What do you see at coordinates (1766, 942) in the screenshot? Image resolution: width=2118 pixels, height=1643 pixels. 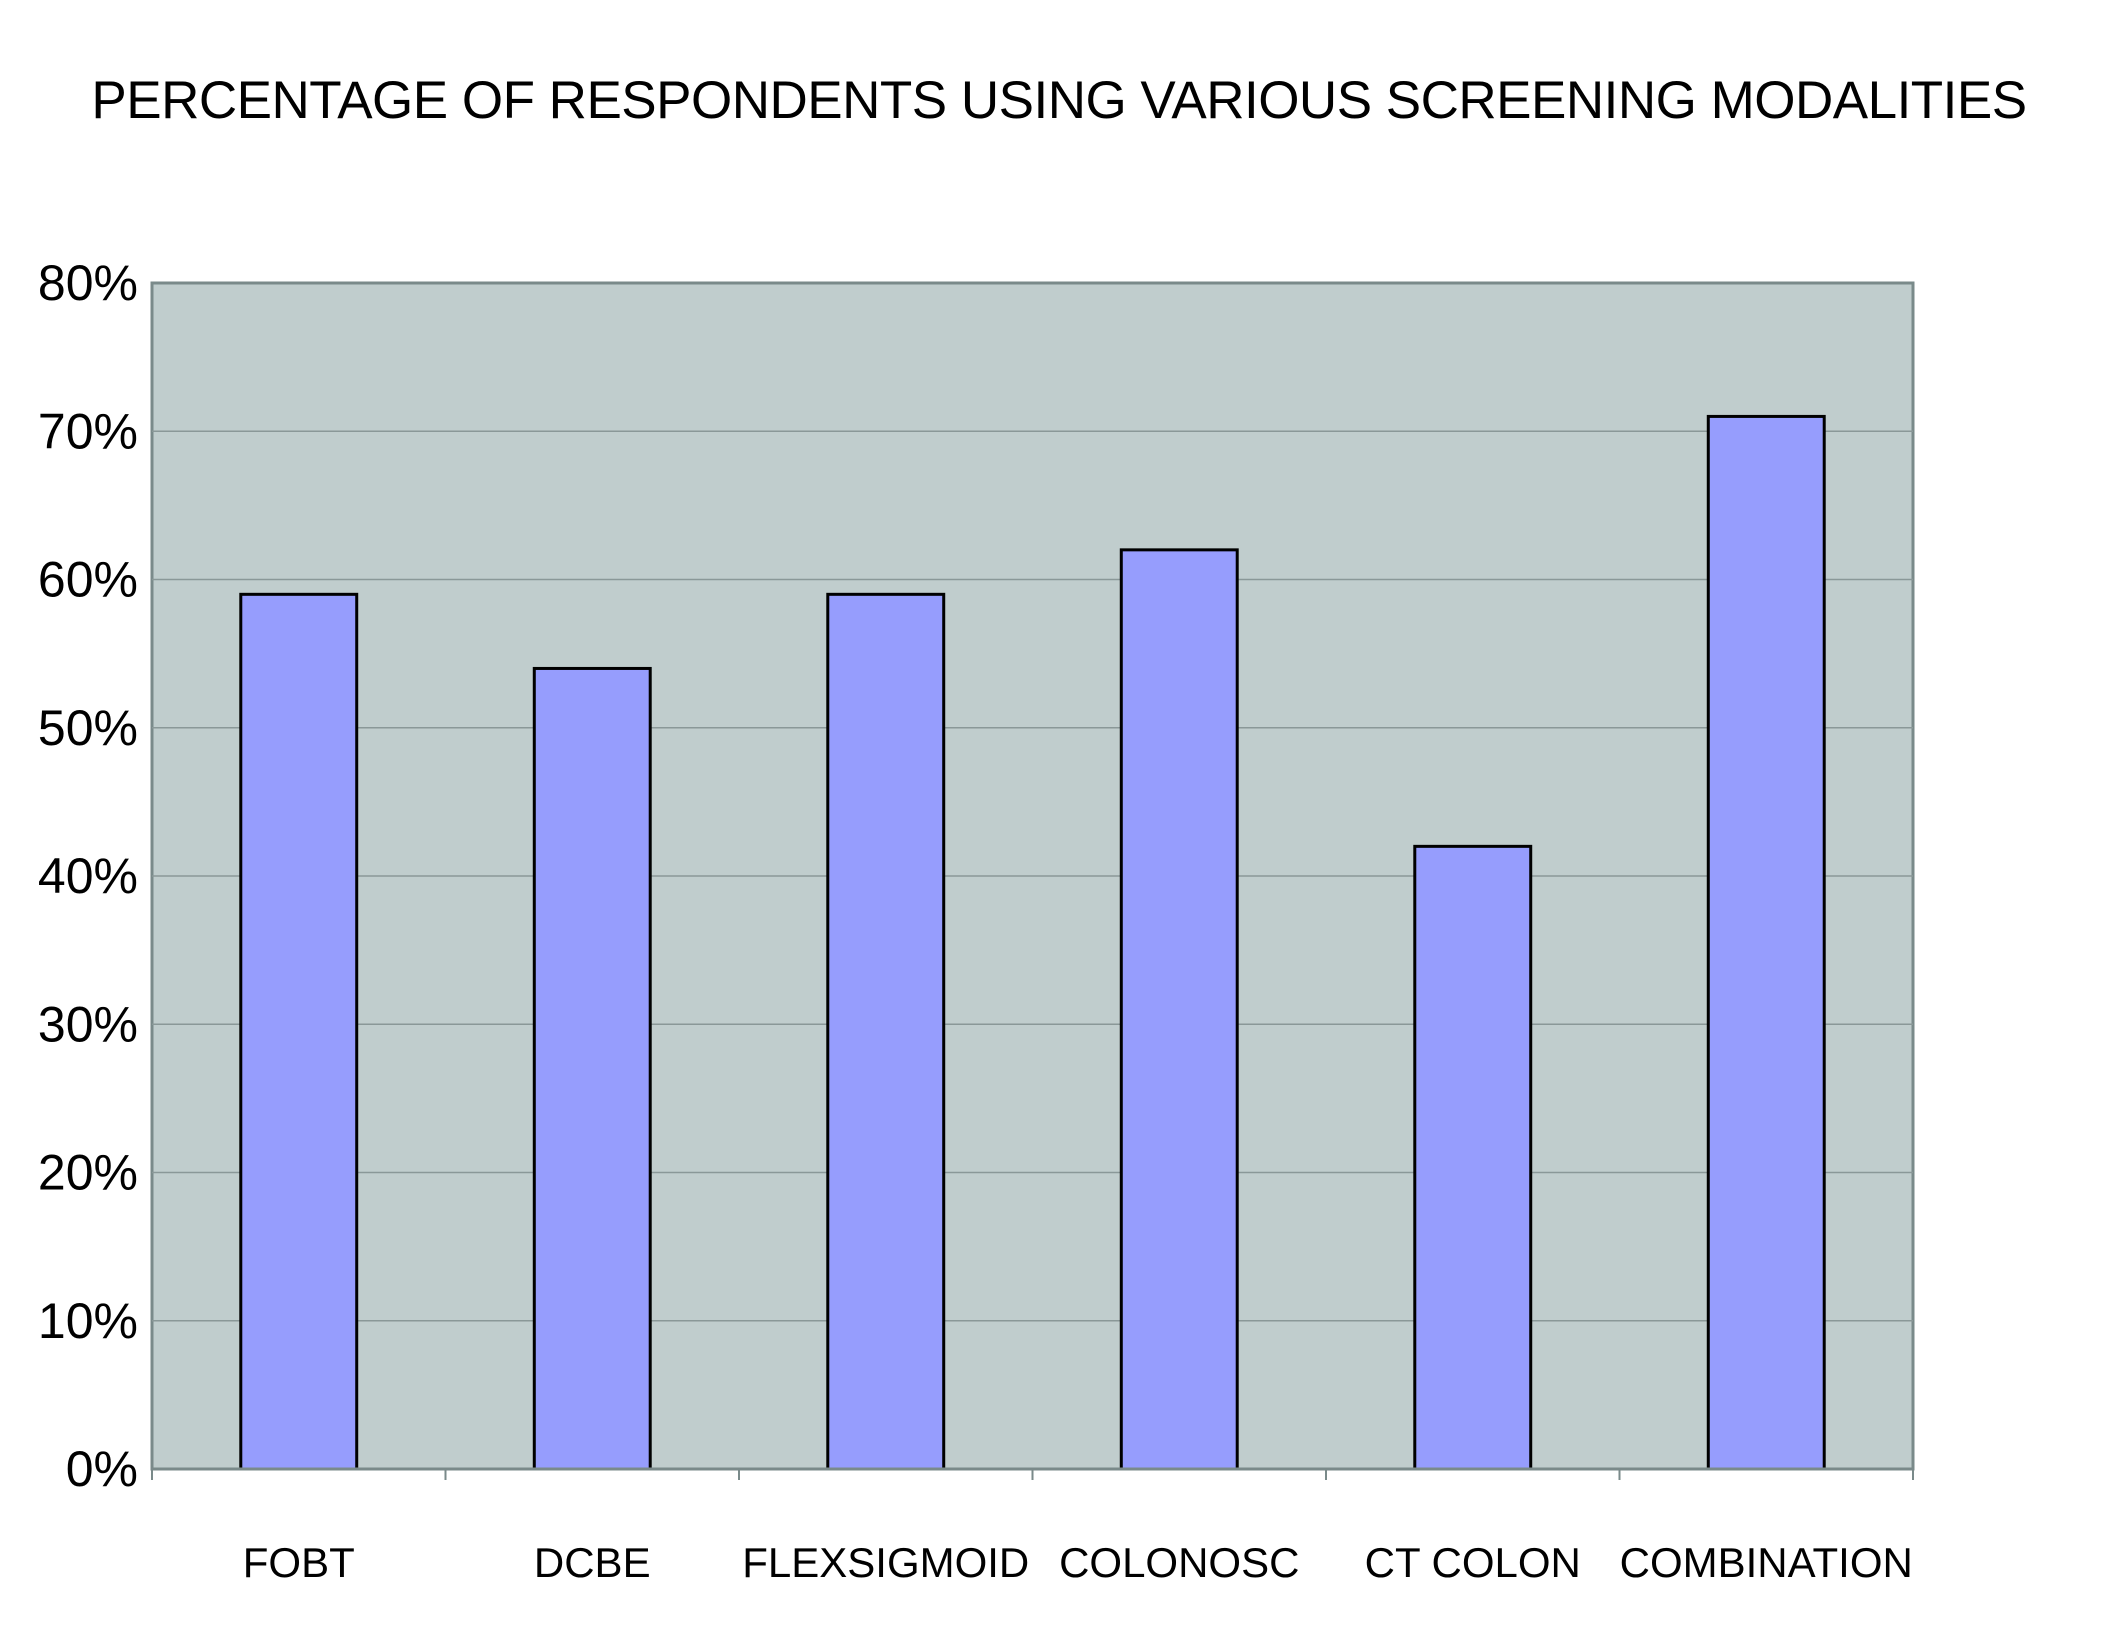 I see `bar-combination` at bounding box center [1766, 942].